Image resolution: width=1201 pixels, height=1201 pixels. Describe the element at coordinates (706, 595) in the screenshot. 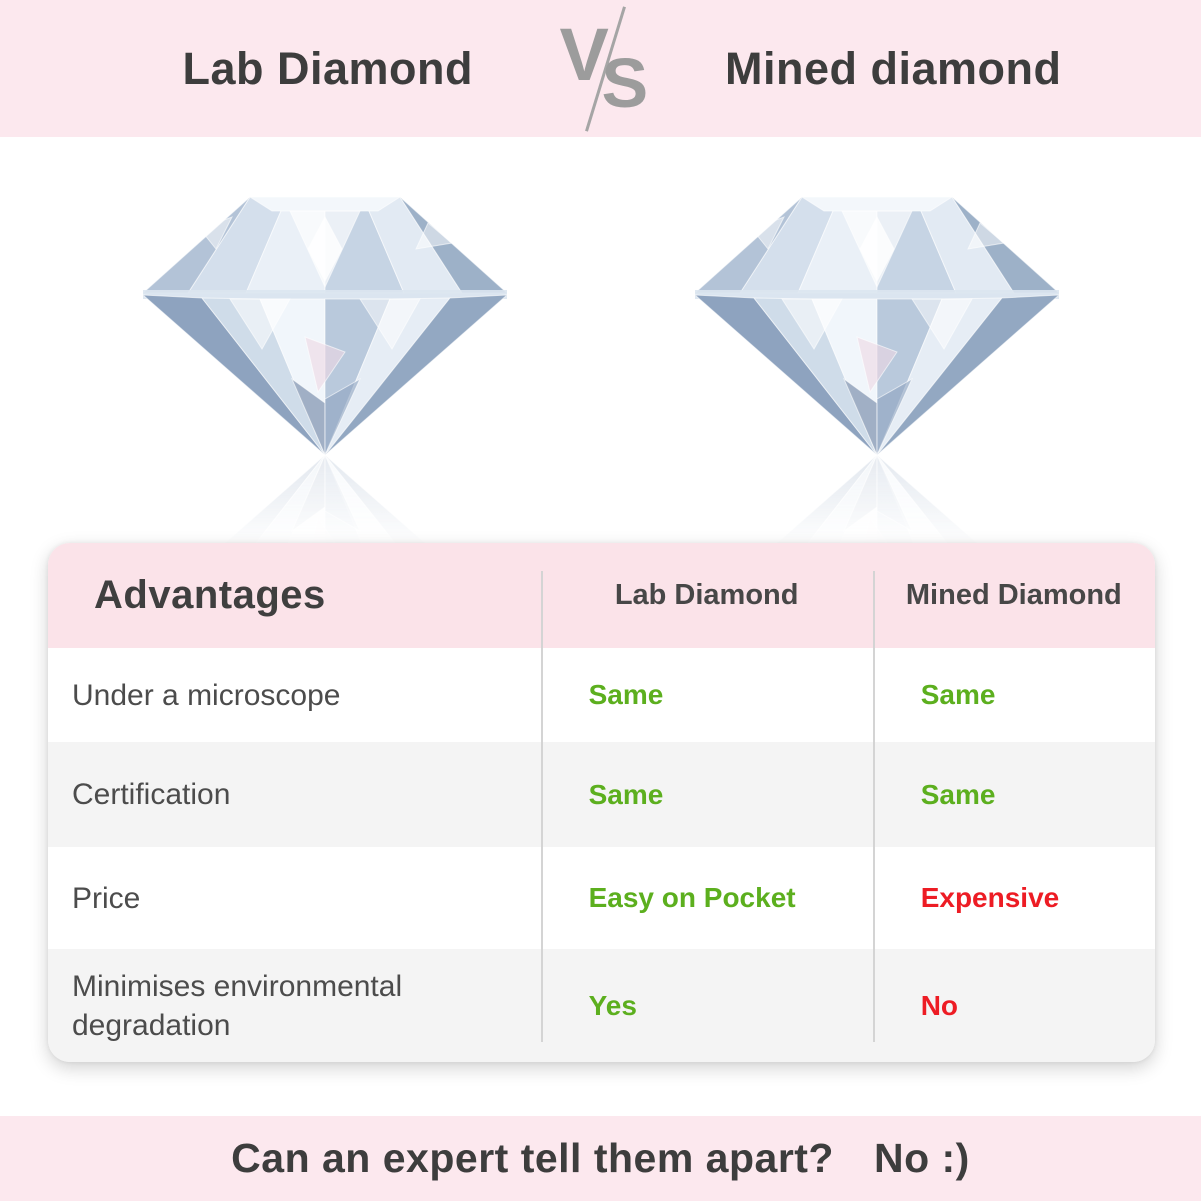

I see `column-header-lab: Lab Diamond` at that location.